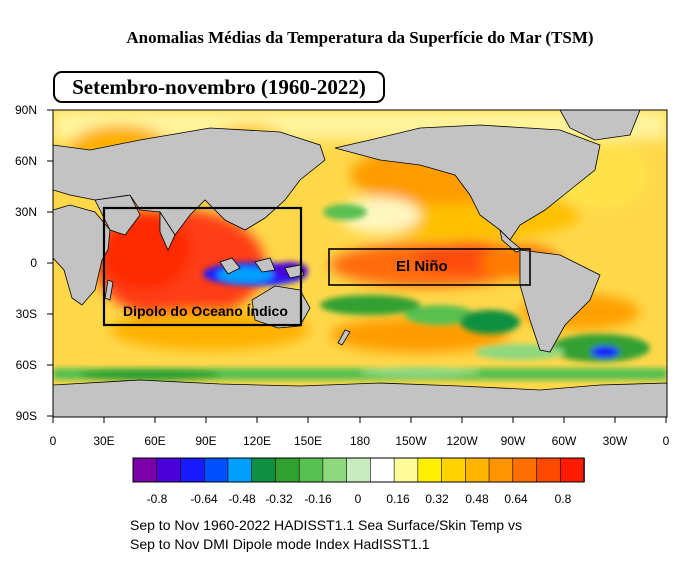 Image resolution: width=700 pixels, height=564 pixels. What do you see at coordinates (33, 263) in the screenshot?
I see `lat-label-0: 0` at bounding box center [33, 263].